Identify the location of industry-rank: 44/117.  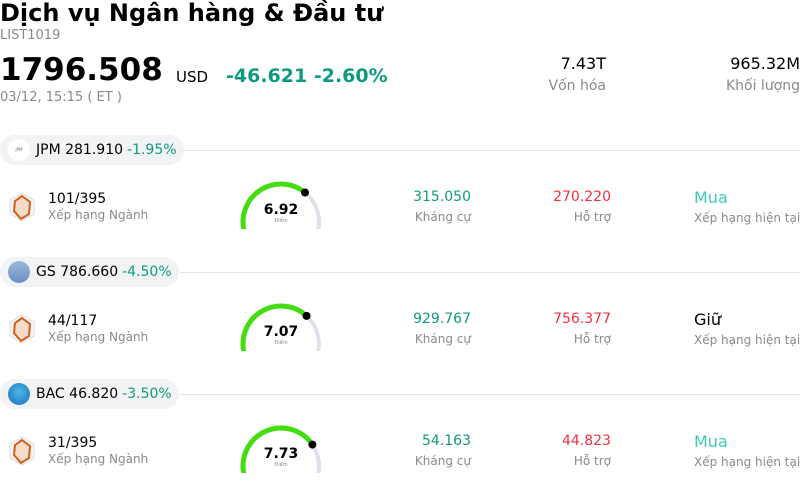
(73, 321).